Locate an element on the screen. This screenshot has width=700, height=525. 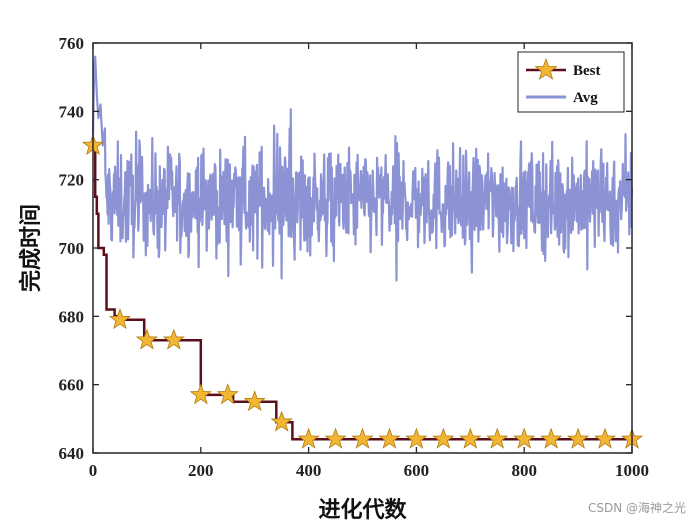
y-tick-label: 760 is located at coordinates (72, 43).